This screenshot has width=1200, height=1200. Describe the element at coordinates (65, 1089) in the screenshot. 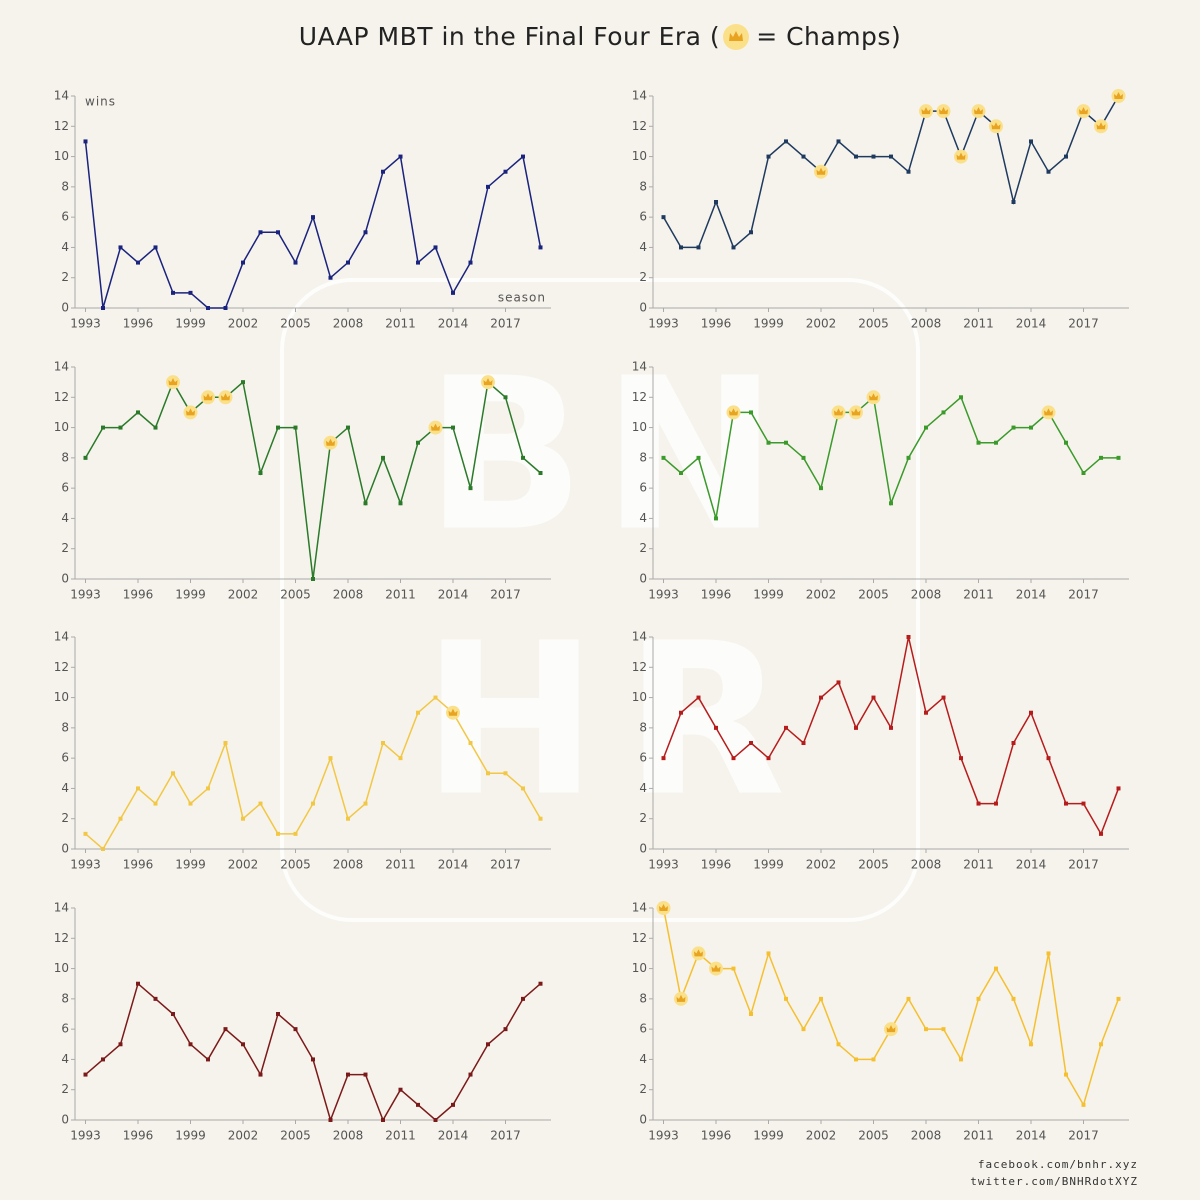

I see `y-tick-label: 2` at that location.